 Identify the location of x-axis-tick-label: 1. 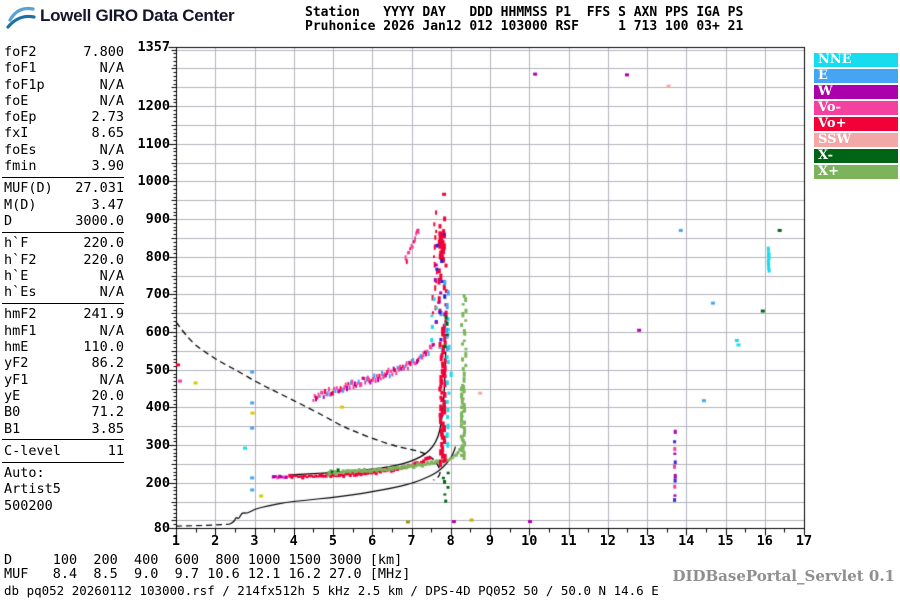
(176, 541).